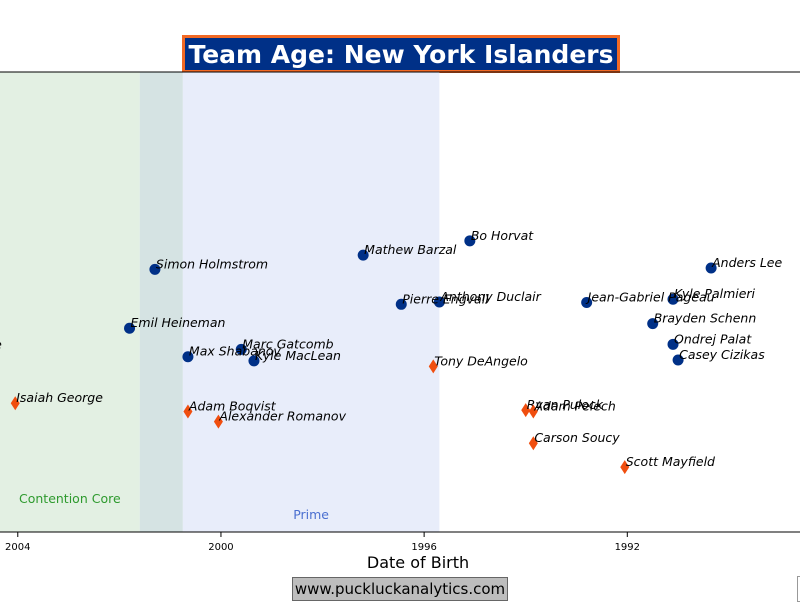 The image size is (800, 602). I want to click on player-label: Emil Heineman, so click(178, 322).